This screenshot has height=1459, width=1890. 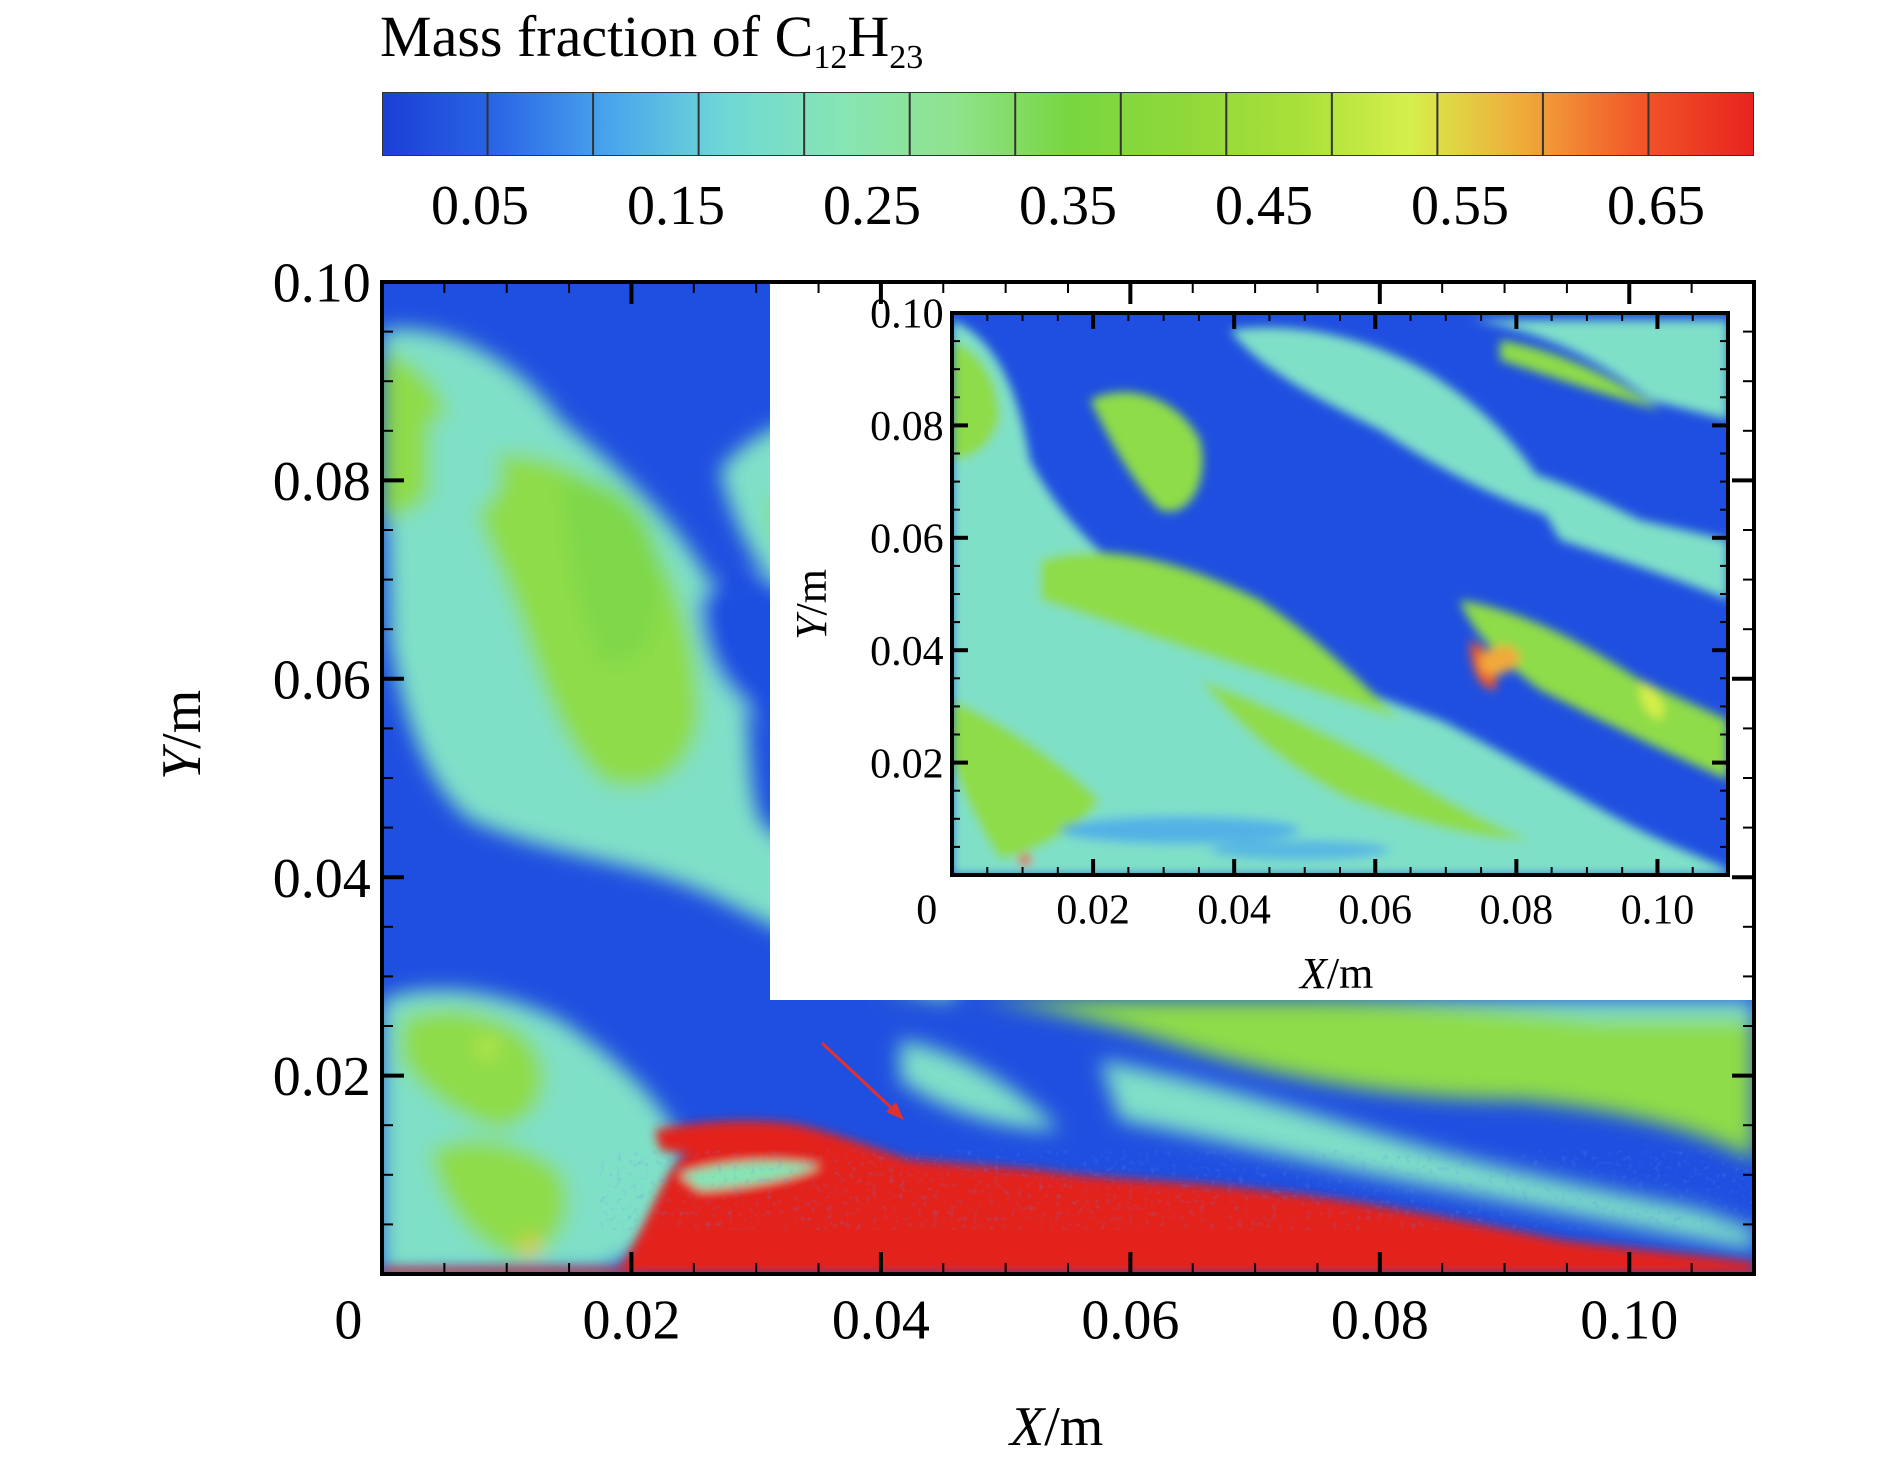 I want to click on colorbar-separators, so click(x=1068, y=124).